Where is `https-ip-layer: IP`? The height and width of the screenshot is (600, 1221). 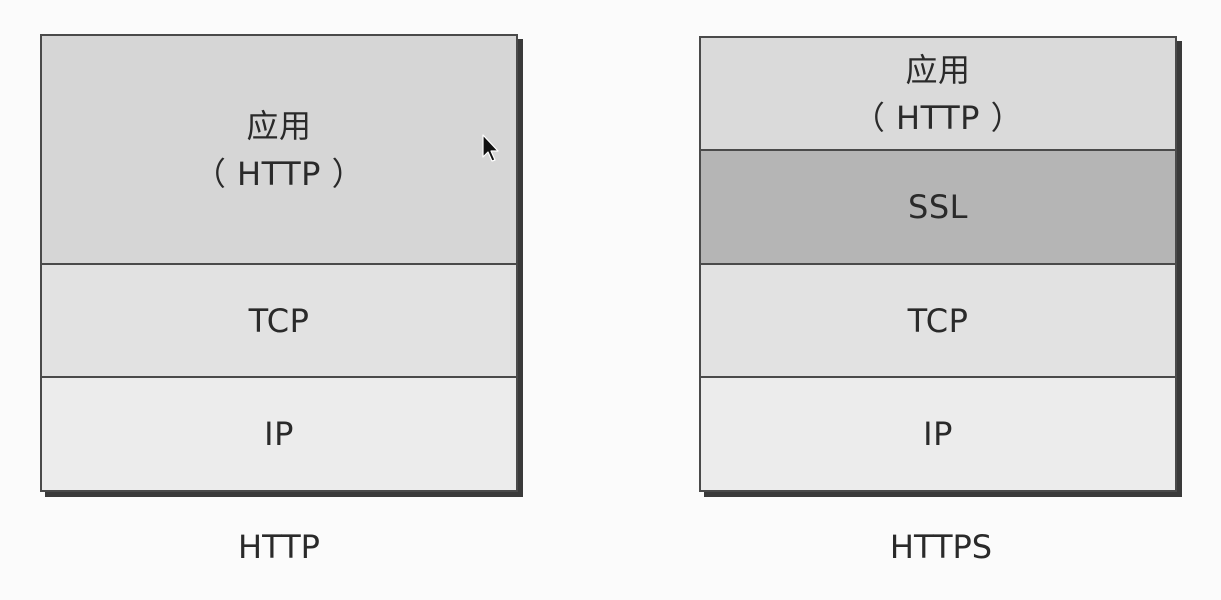 https-ip-layer: IP is located at coordinates (938, 434).